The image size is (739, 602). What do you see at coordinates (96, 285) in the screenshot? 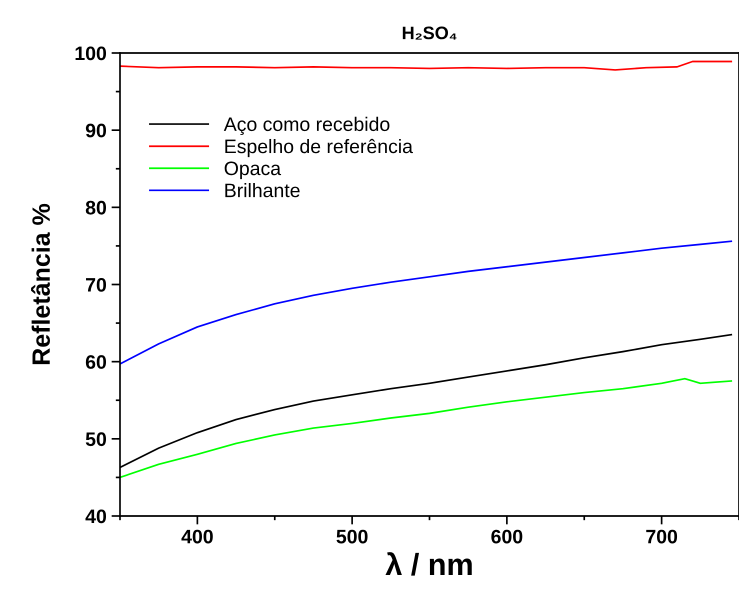
I see `y-tick-label: 70` at bounding box center [96, 285].